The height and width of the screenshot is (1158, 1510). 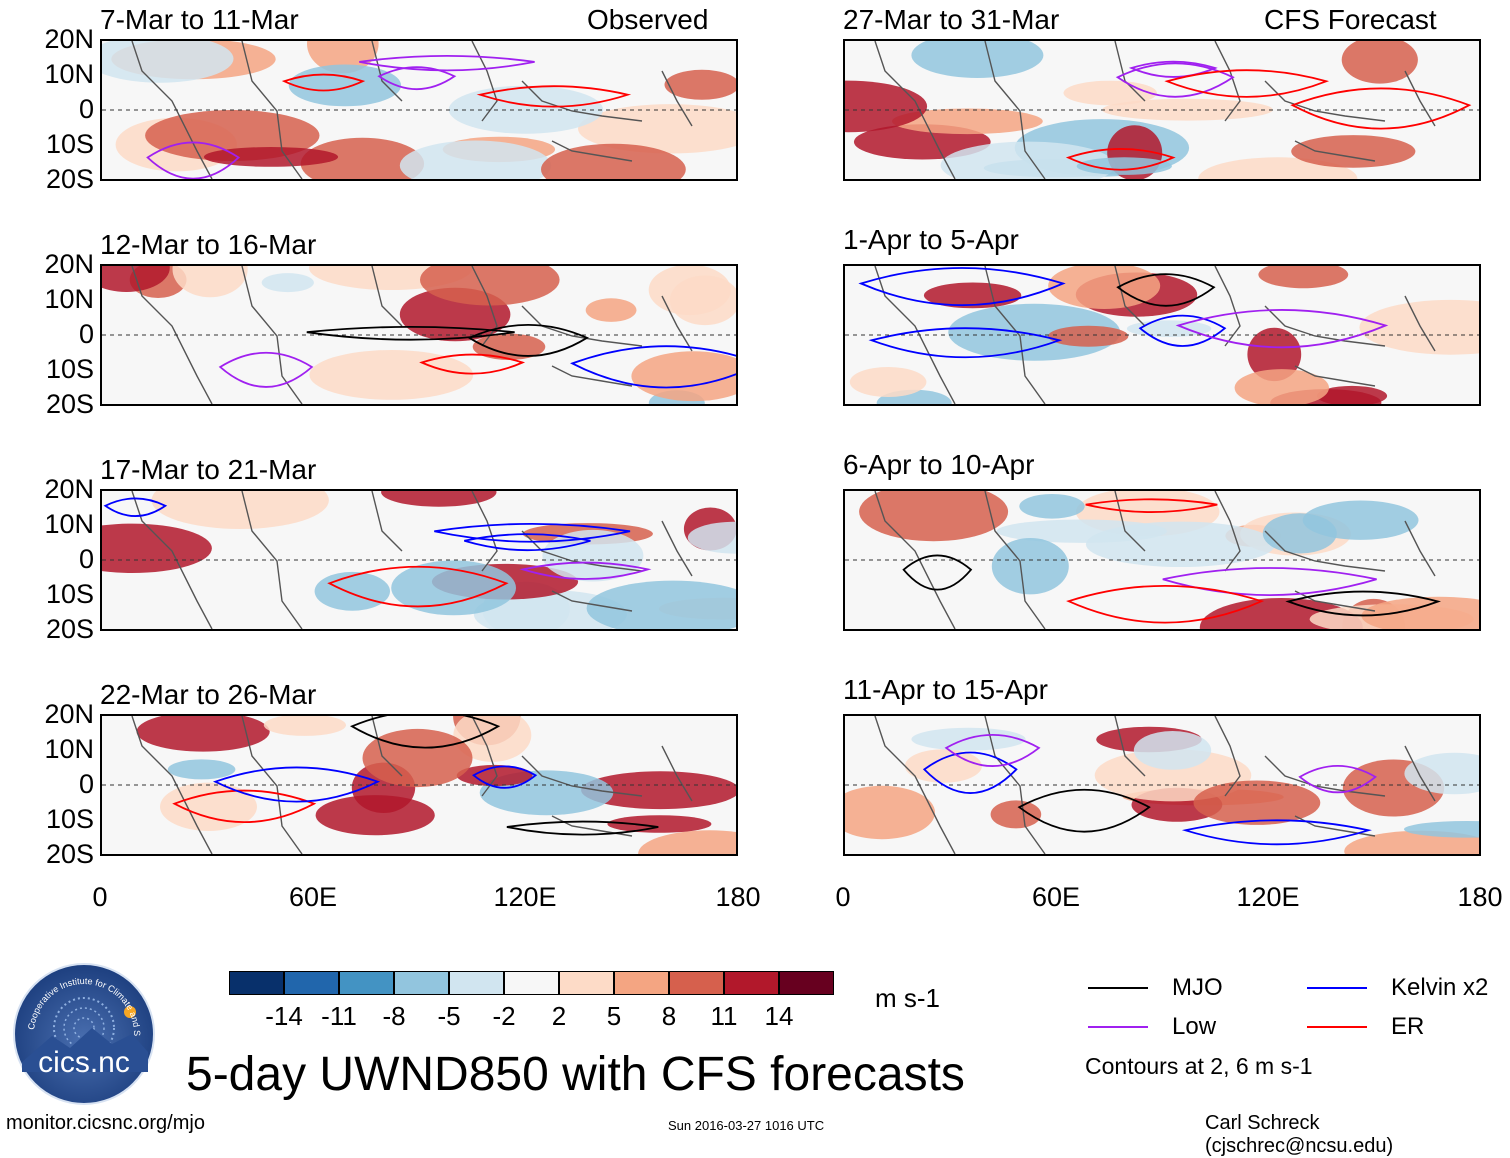 What do you see at coordinates (208, 694) in the screenshot?
I see `panel-title-obs-4: 22-Mar to 26-Mar` at bounding box center [208, 694].